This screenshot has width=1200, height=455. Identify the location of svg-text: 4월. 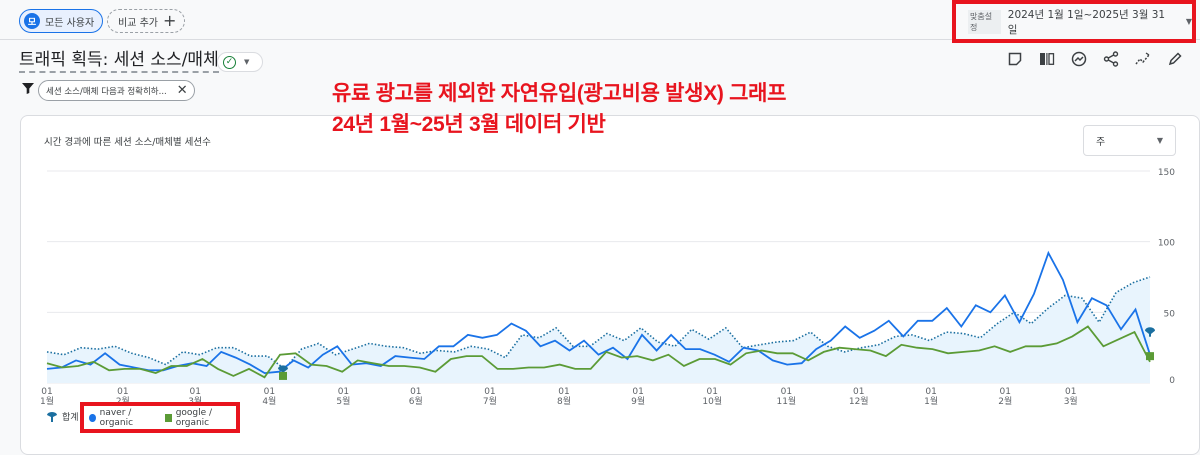
(269, 401).